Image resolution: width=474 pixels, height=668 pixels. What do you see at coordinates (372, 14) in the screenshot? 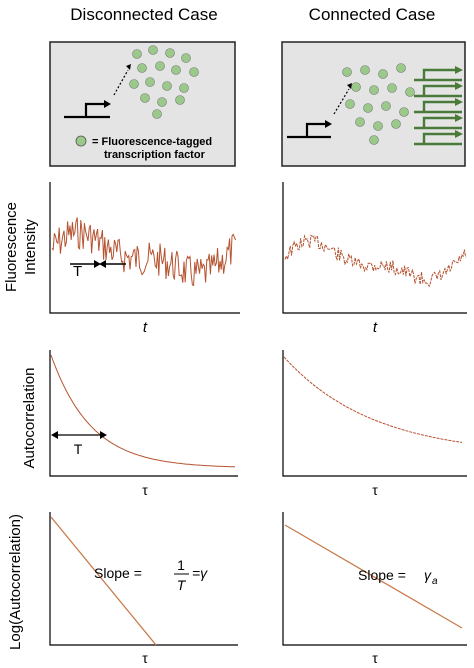
I see `right-column-title: Connected Case` at bounding box center [372, 14].